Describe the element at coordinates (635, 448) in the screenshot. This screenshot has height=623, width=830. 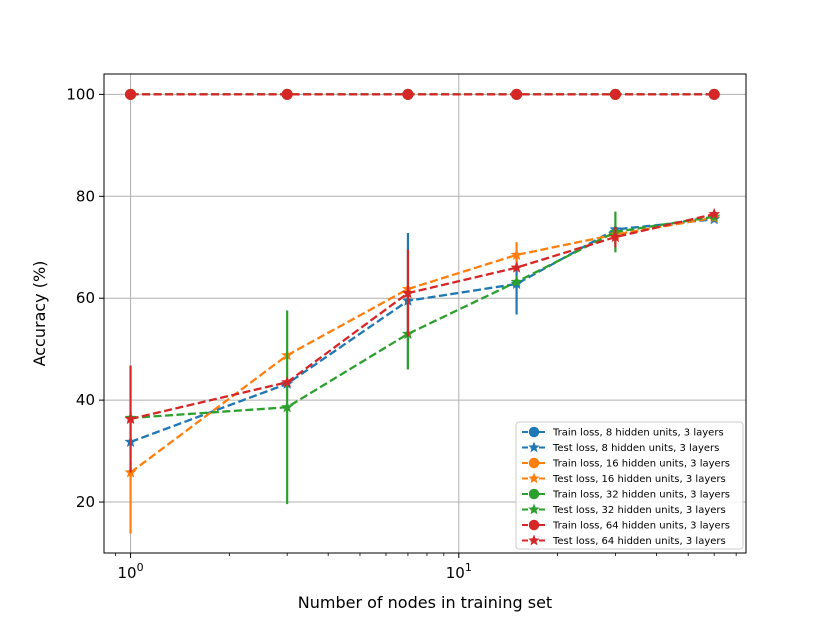
I see `legend-label: Test loss, 8 hidden units, 3 layers` at that location.